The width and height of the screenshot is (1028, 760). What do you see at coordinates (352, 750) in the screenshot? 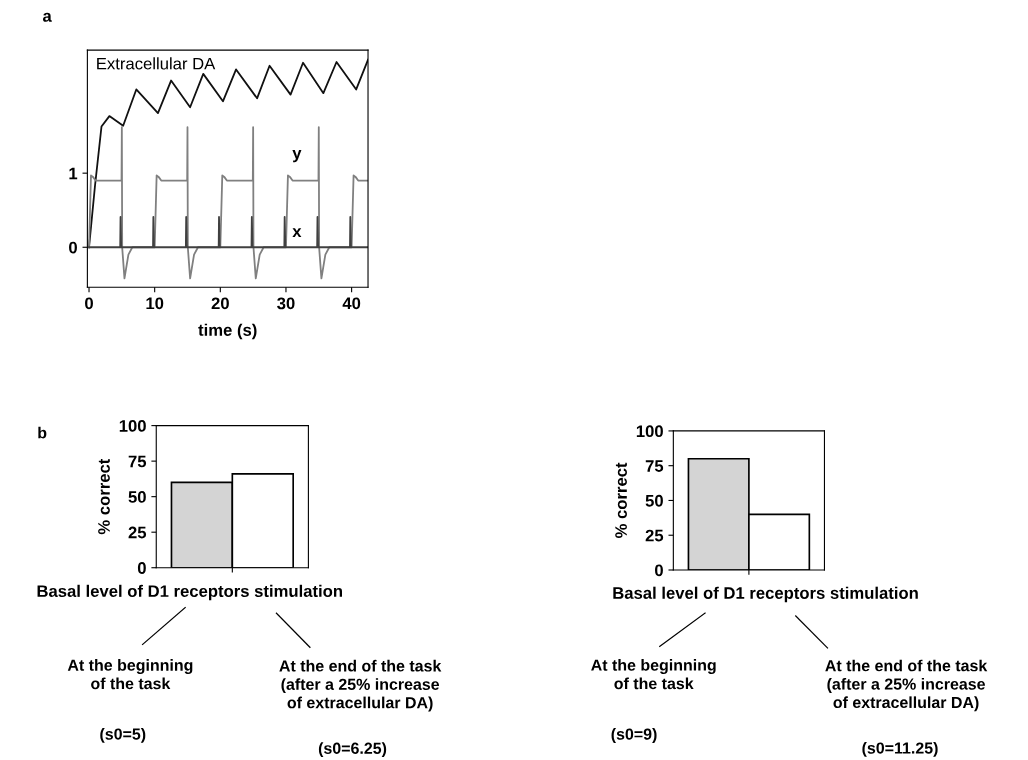
I see `text: (s0=6.25)` at bounding box center [352, 750].